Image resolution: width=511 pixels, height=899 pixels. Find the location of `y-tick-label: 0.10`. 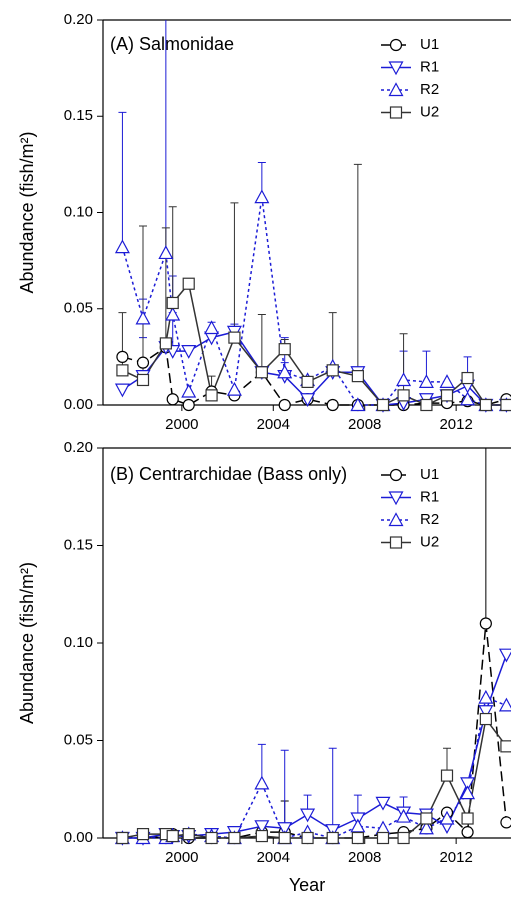

y-tick-label: 0.10 is located at coordinates (78, 642).